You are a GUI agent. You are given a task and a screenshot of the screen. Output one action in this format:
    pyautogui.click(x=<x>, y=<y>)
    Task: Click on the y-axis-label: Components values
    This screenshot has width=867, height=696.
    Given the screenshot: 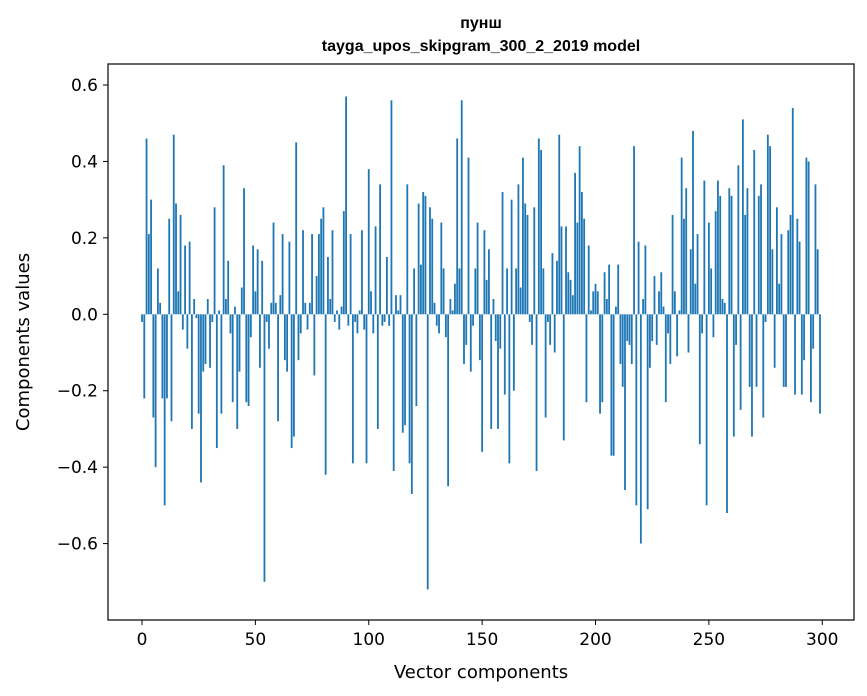 What is the action you would take?
    pyautogui.click(x=23, y=342)
    